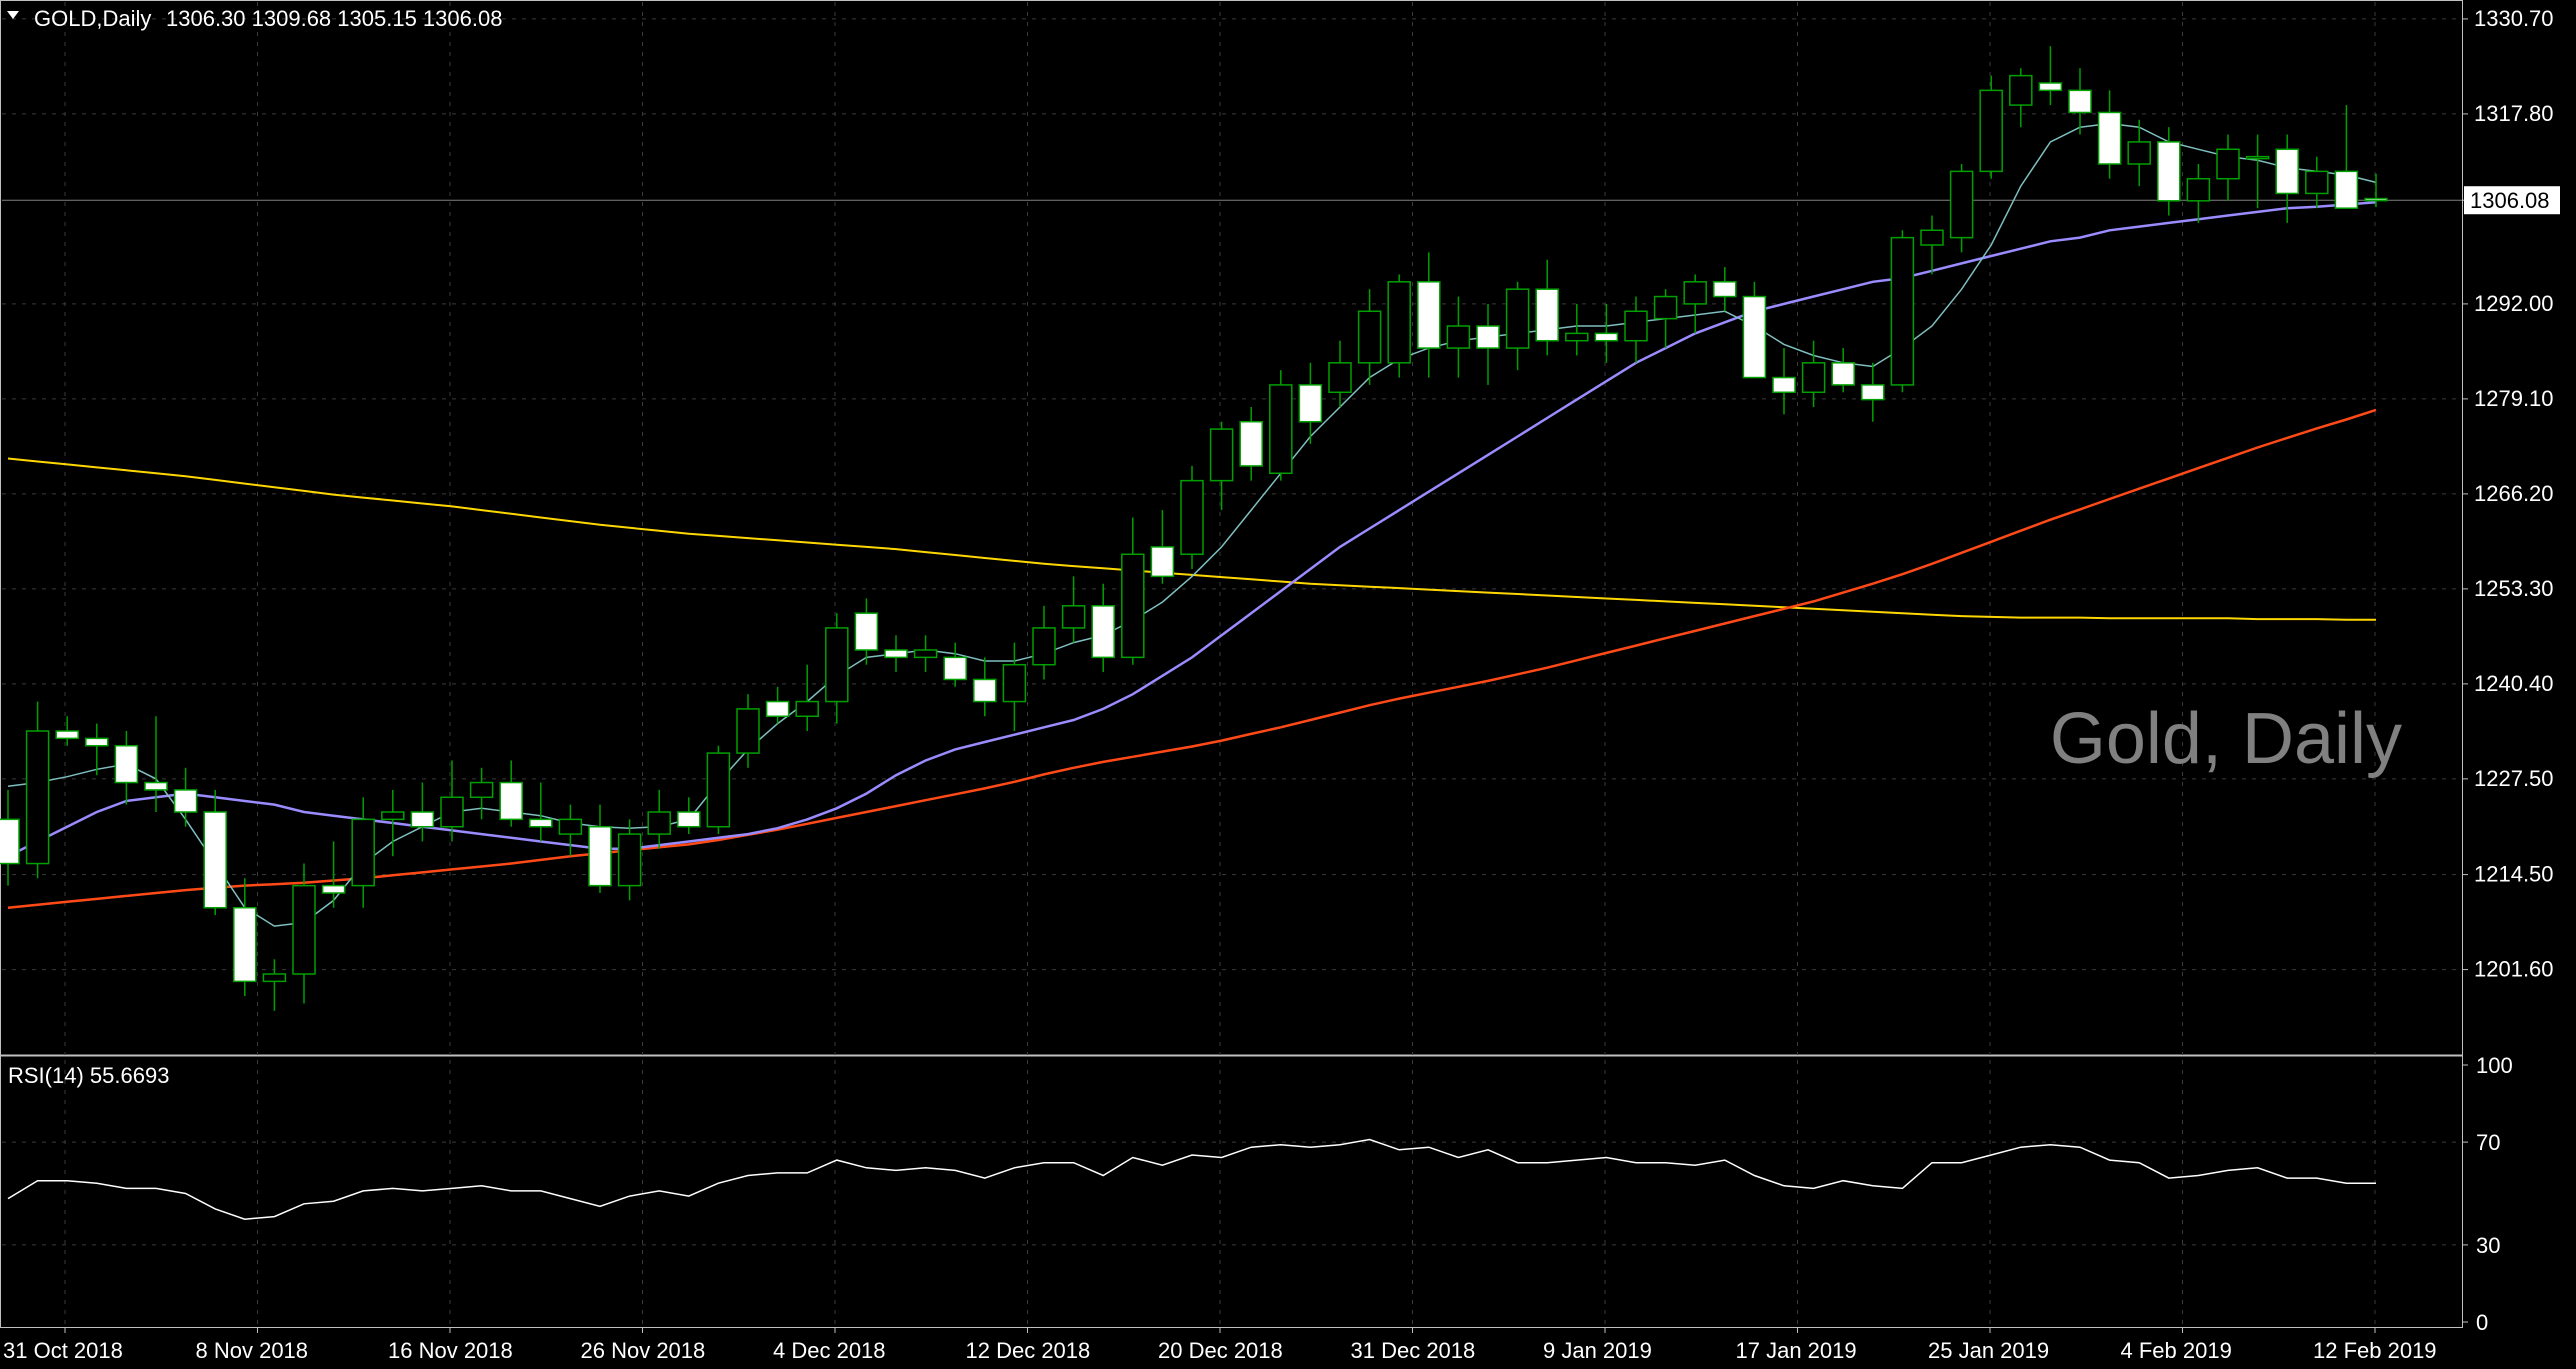 The image size is (2576, 1369). What do you see at coordinates (1028, 1350) in the screenshot?
I see `time-tick-label: 12 Dec 2018` at bounding box center [1028, 1350].